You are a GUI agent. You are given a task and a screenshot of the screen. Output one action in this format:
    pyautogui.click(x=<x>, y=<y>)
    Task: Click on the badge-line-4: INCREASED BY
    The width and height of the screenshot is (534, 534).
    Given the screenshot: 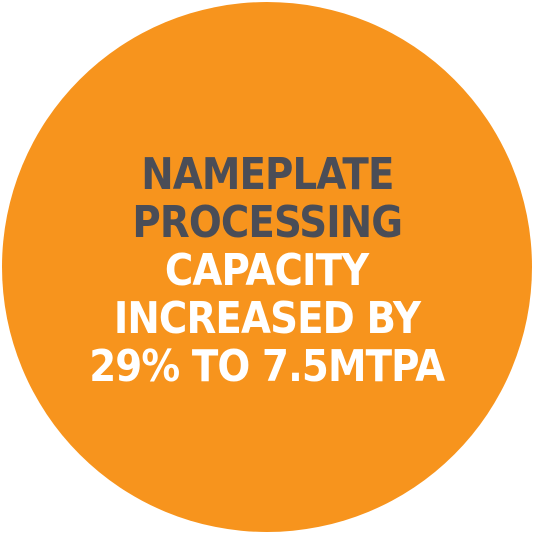 What is the action you would take?
    pyautogui.click(x=267, y=318)
    